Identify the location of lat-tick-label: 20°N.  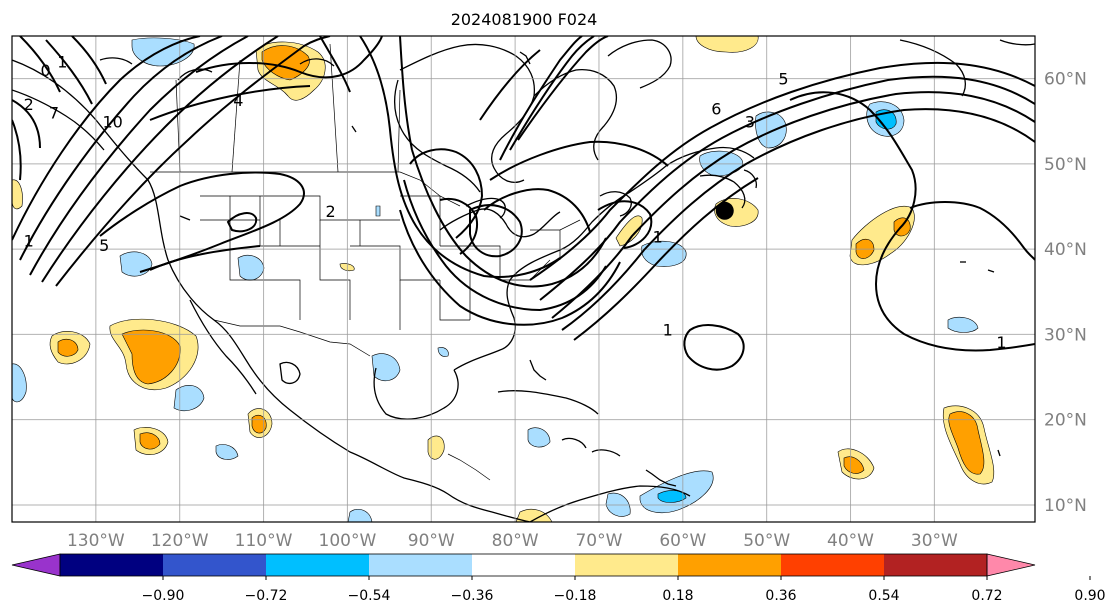
(1065, 421).